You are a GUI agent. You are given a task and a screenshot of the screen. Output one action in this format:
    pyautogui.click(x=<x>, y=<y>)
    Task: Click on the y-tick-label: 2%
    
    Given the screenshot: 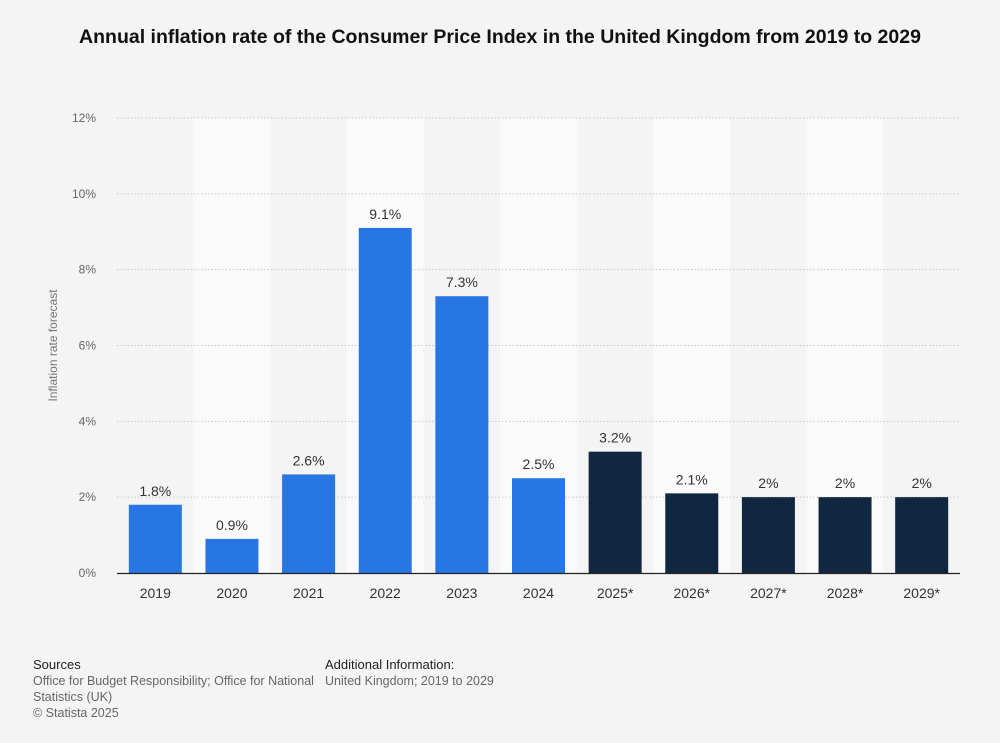 What is the action you would take?
    pyautogui.click(x=88, y=497)
    